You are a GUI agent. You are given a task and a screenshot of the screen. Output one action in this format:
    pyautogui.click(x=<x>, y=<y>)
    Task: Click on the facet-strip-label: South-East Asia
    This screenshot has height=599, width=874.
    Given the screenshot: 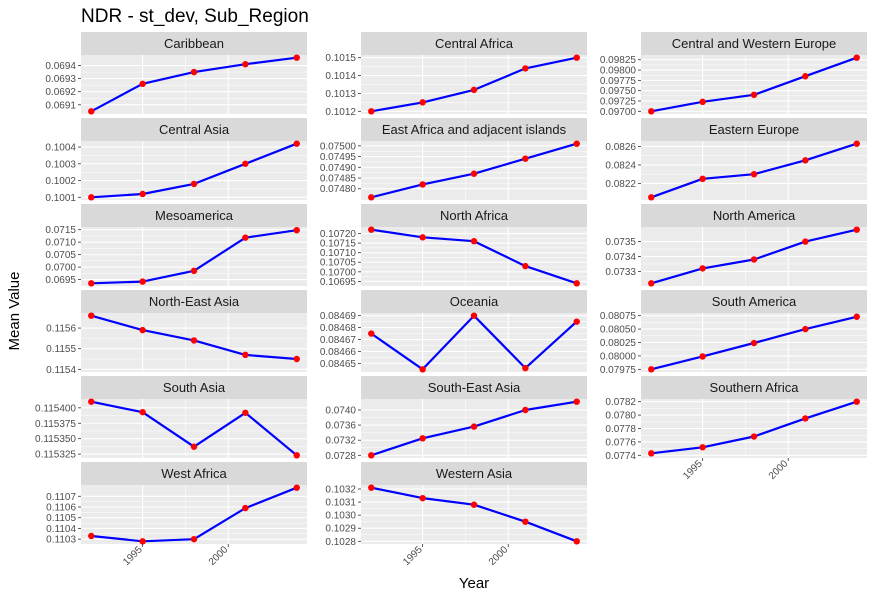 What is the action you would take?
    pyautogui.click(x=474, y=387)
    